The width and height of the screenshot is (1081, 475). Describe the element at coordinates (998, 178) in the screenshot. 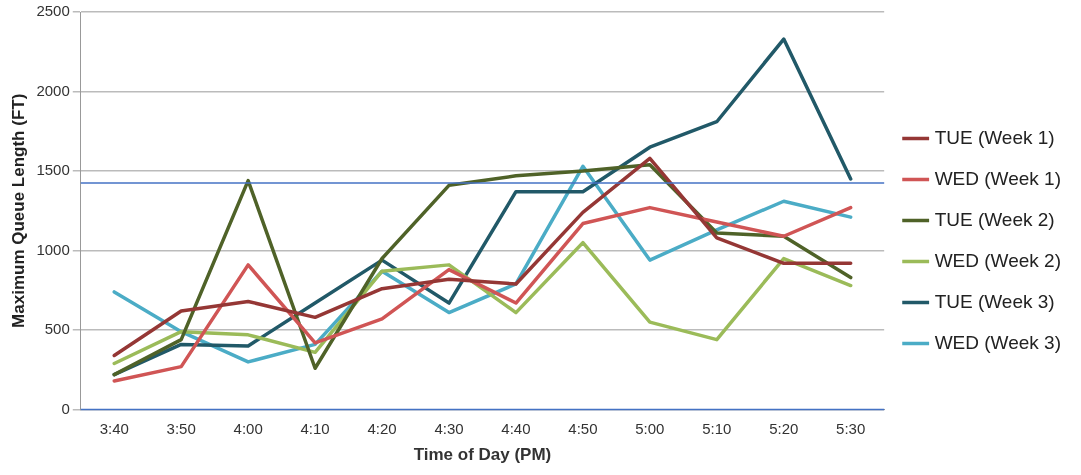

I see `legend-label: WED (Week 1)` at that location.